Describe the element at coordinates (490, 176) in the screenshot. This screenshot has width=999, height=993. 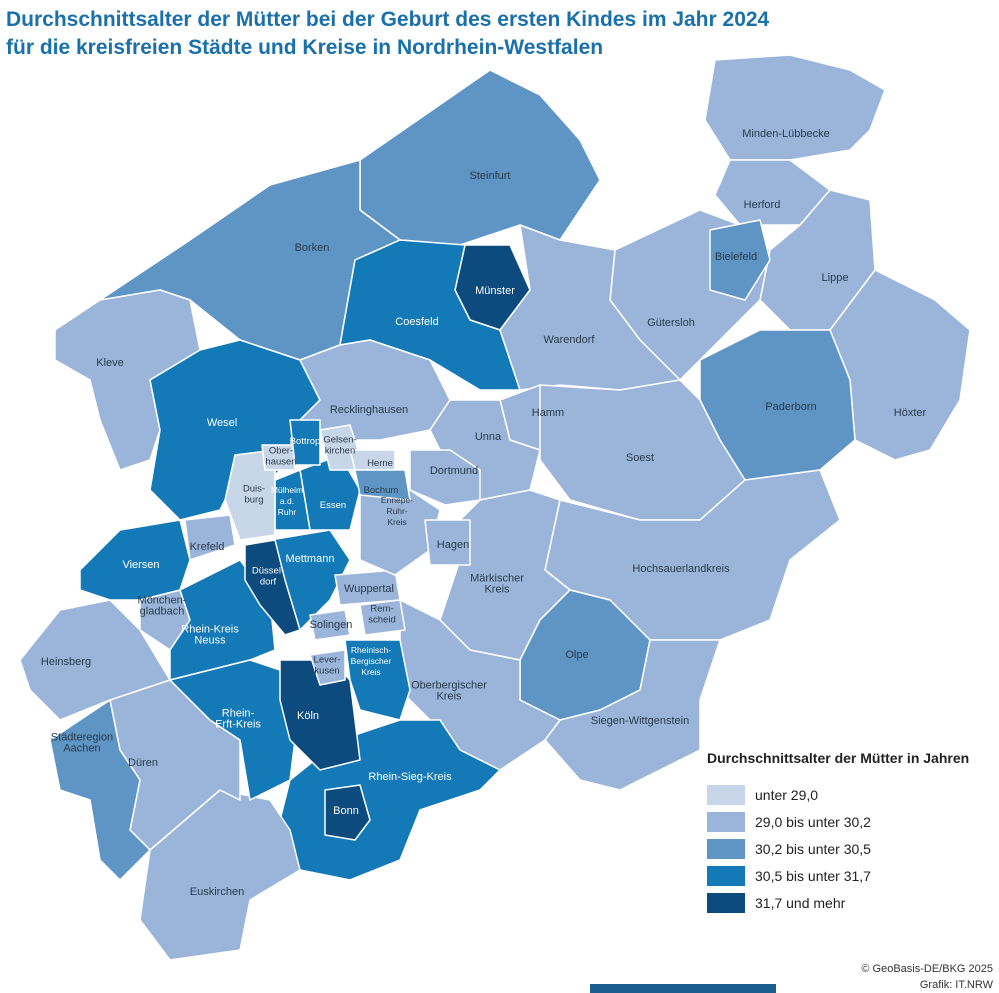
I see `region-label: Steinfurt` at that location.